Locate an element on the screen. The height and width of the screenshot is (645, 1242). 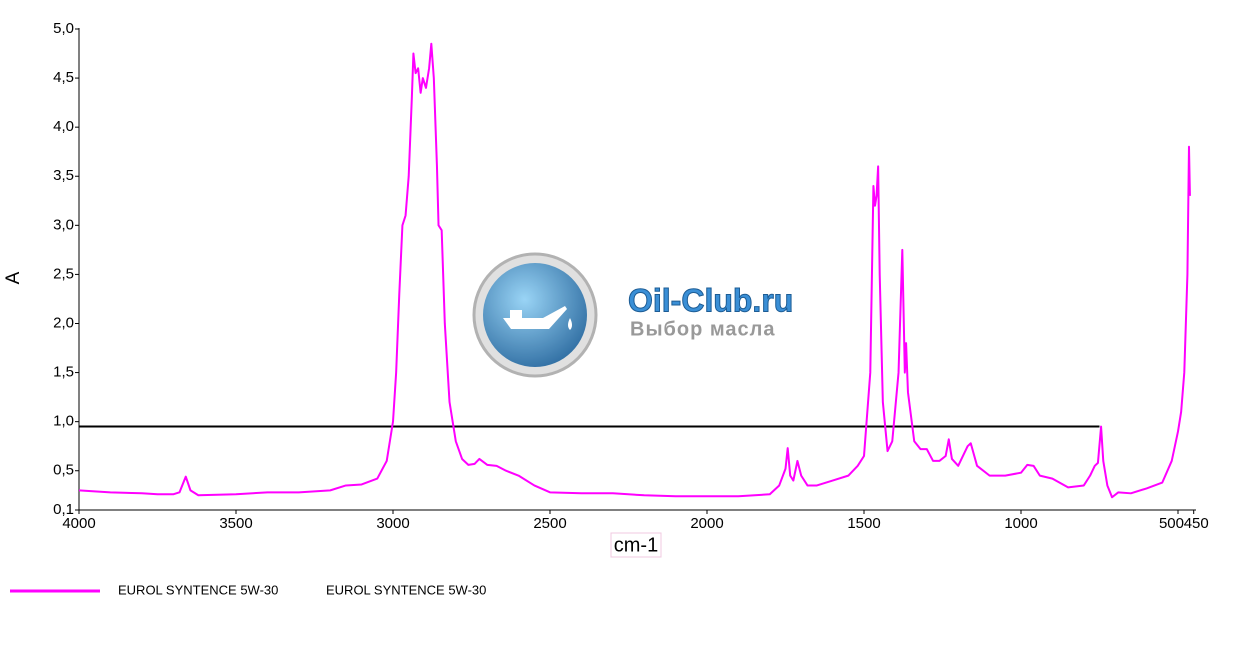
legend-label: EUROL SYNTENCE 5W-30 is located at coordinates (198, 589).